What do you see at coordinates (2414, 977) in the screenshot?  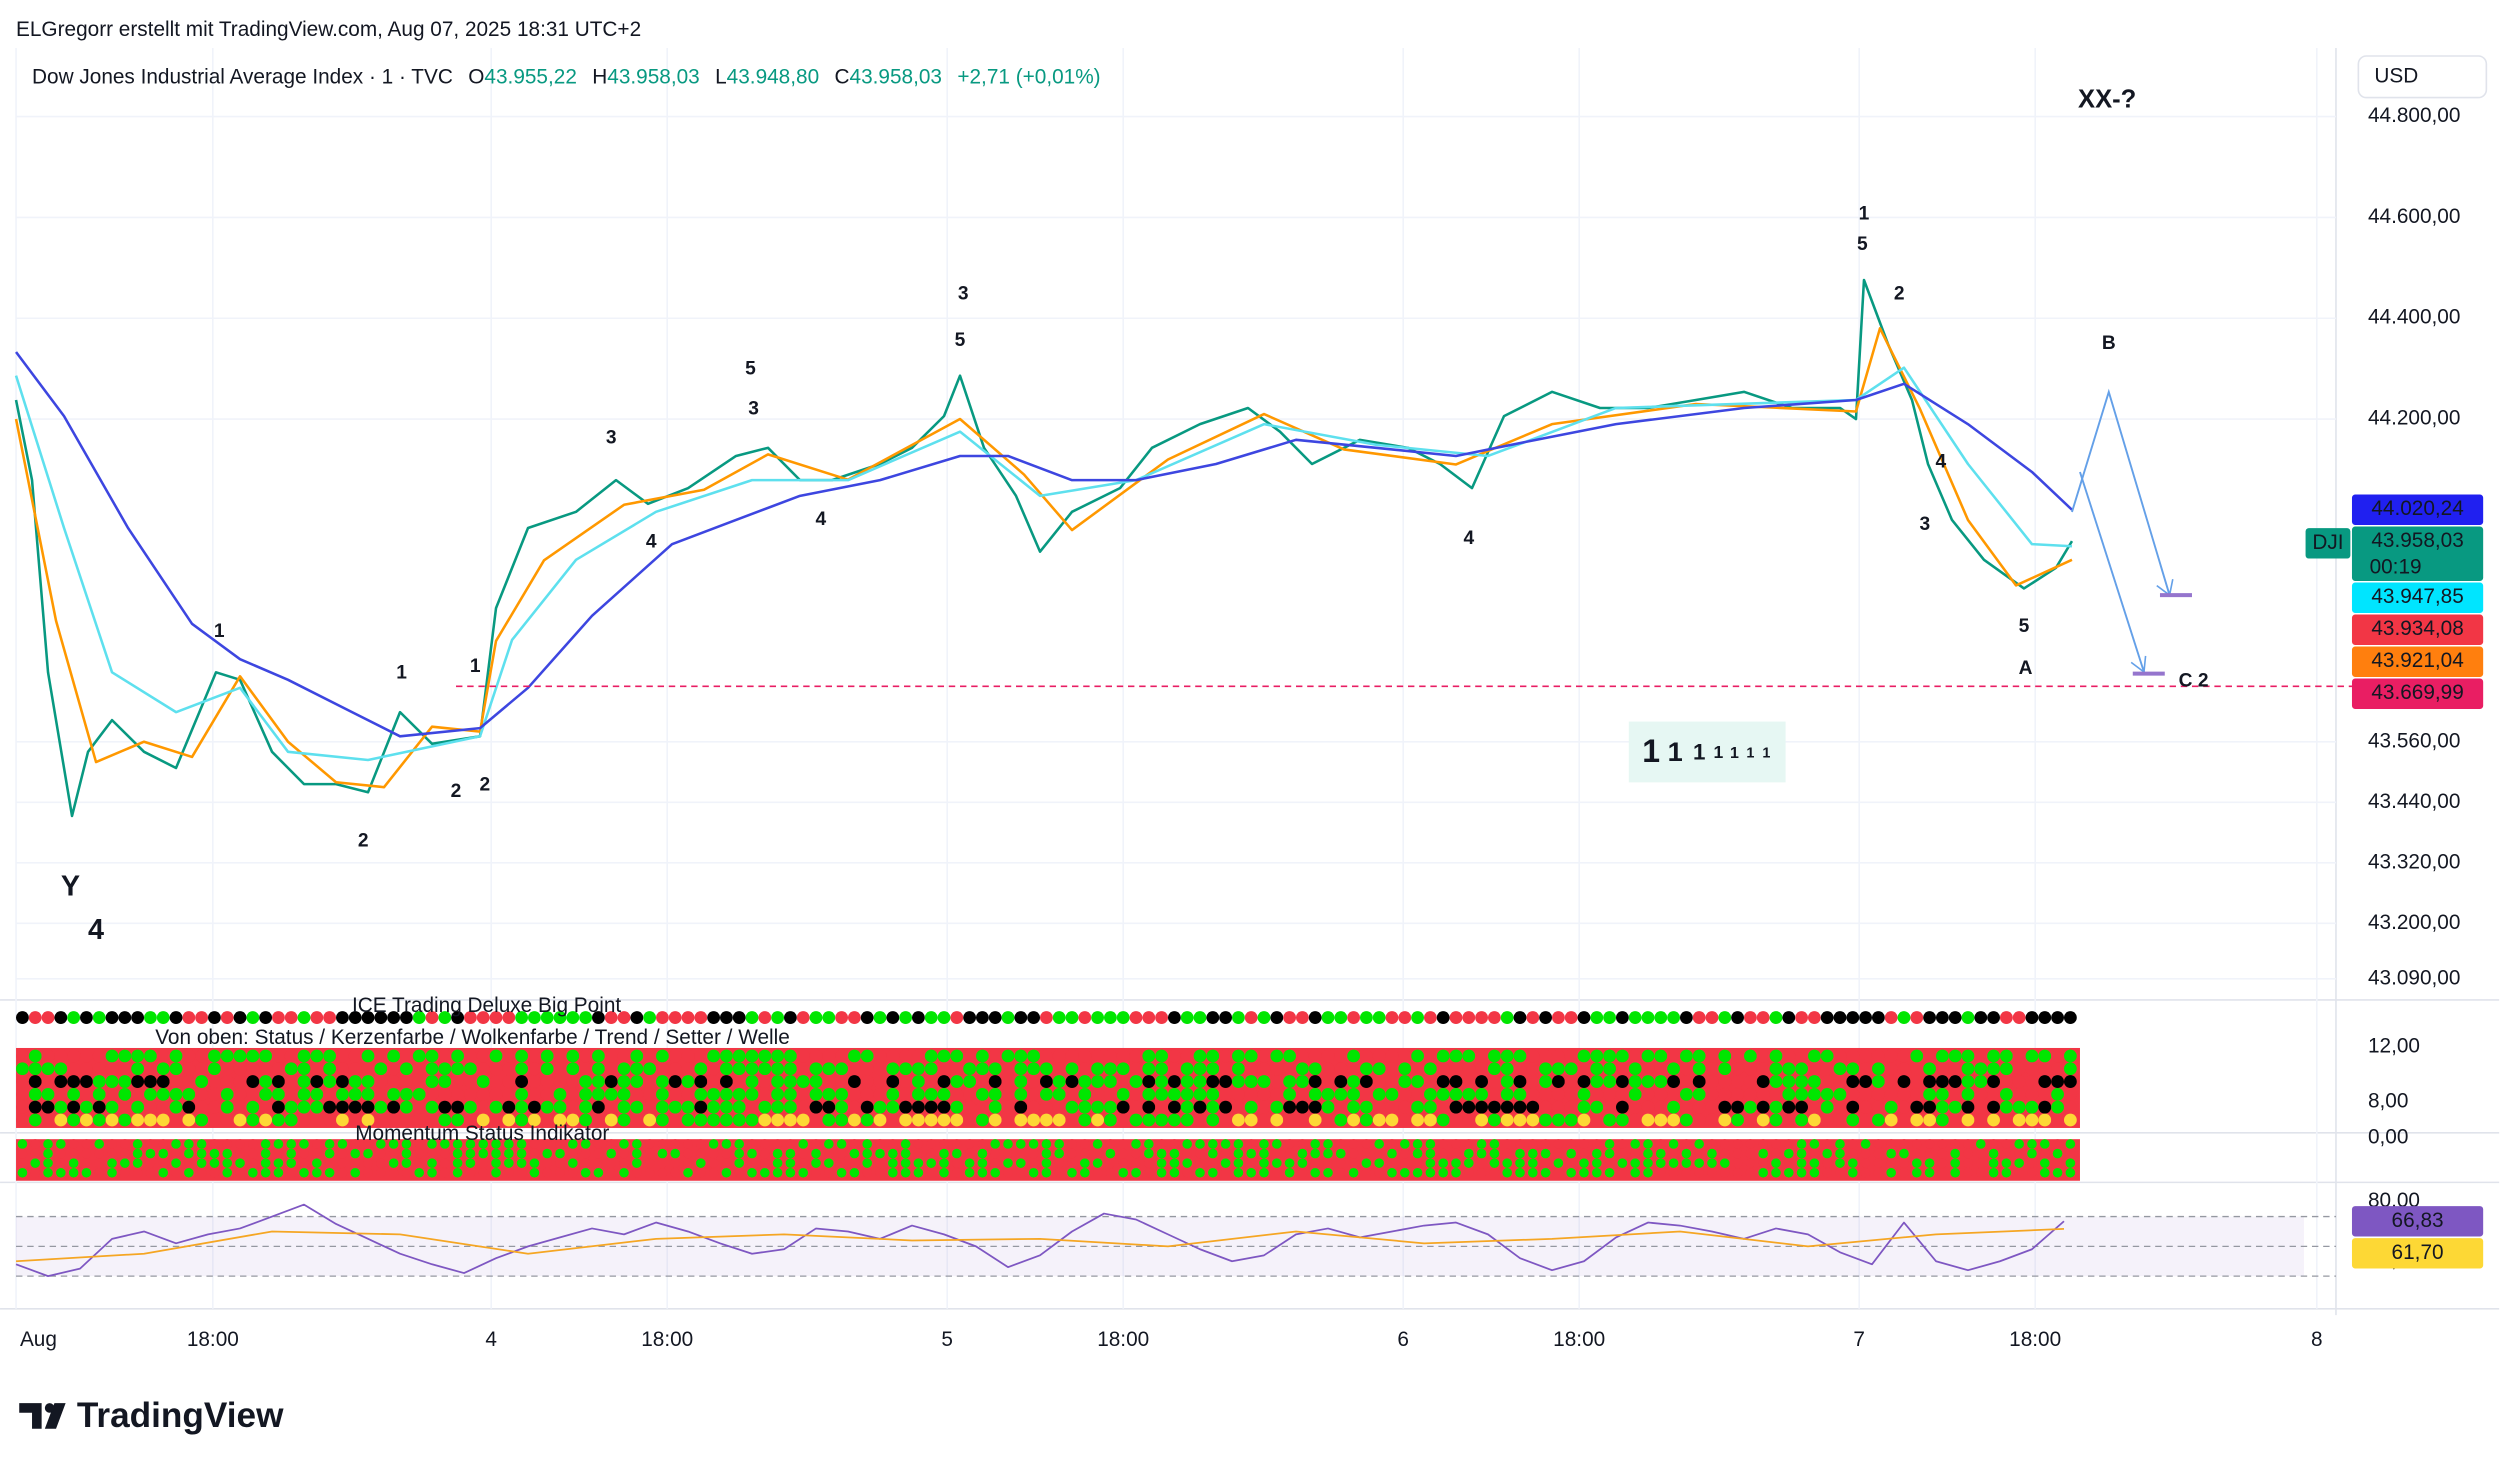 I see `y-tick-label: 43.090,00` at bounding box center [2414, 977].